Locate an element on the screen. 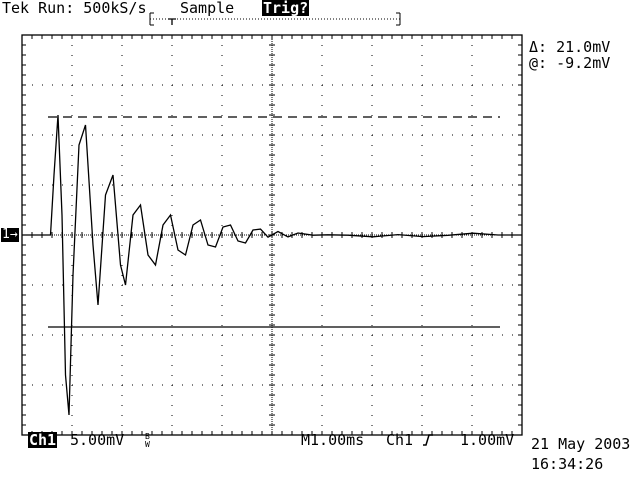  acquisition-status: Tek Run: 500kS/s is located at coordinates (74, 8).